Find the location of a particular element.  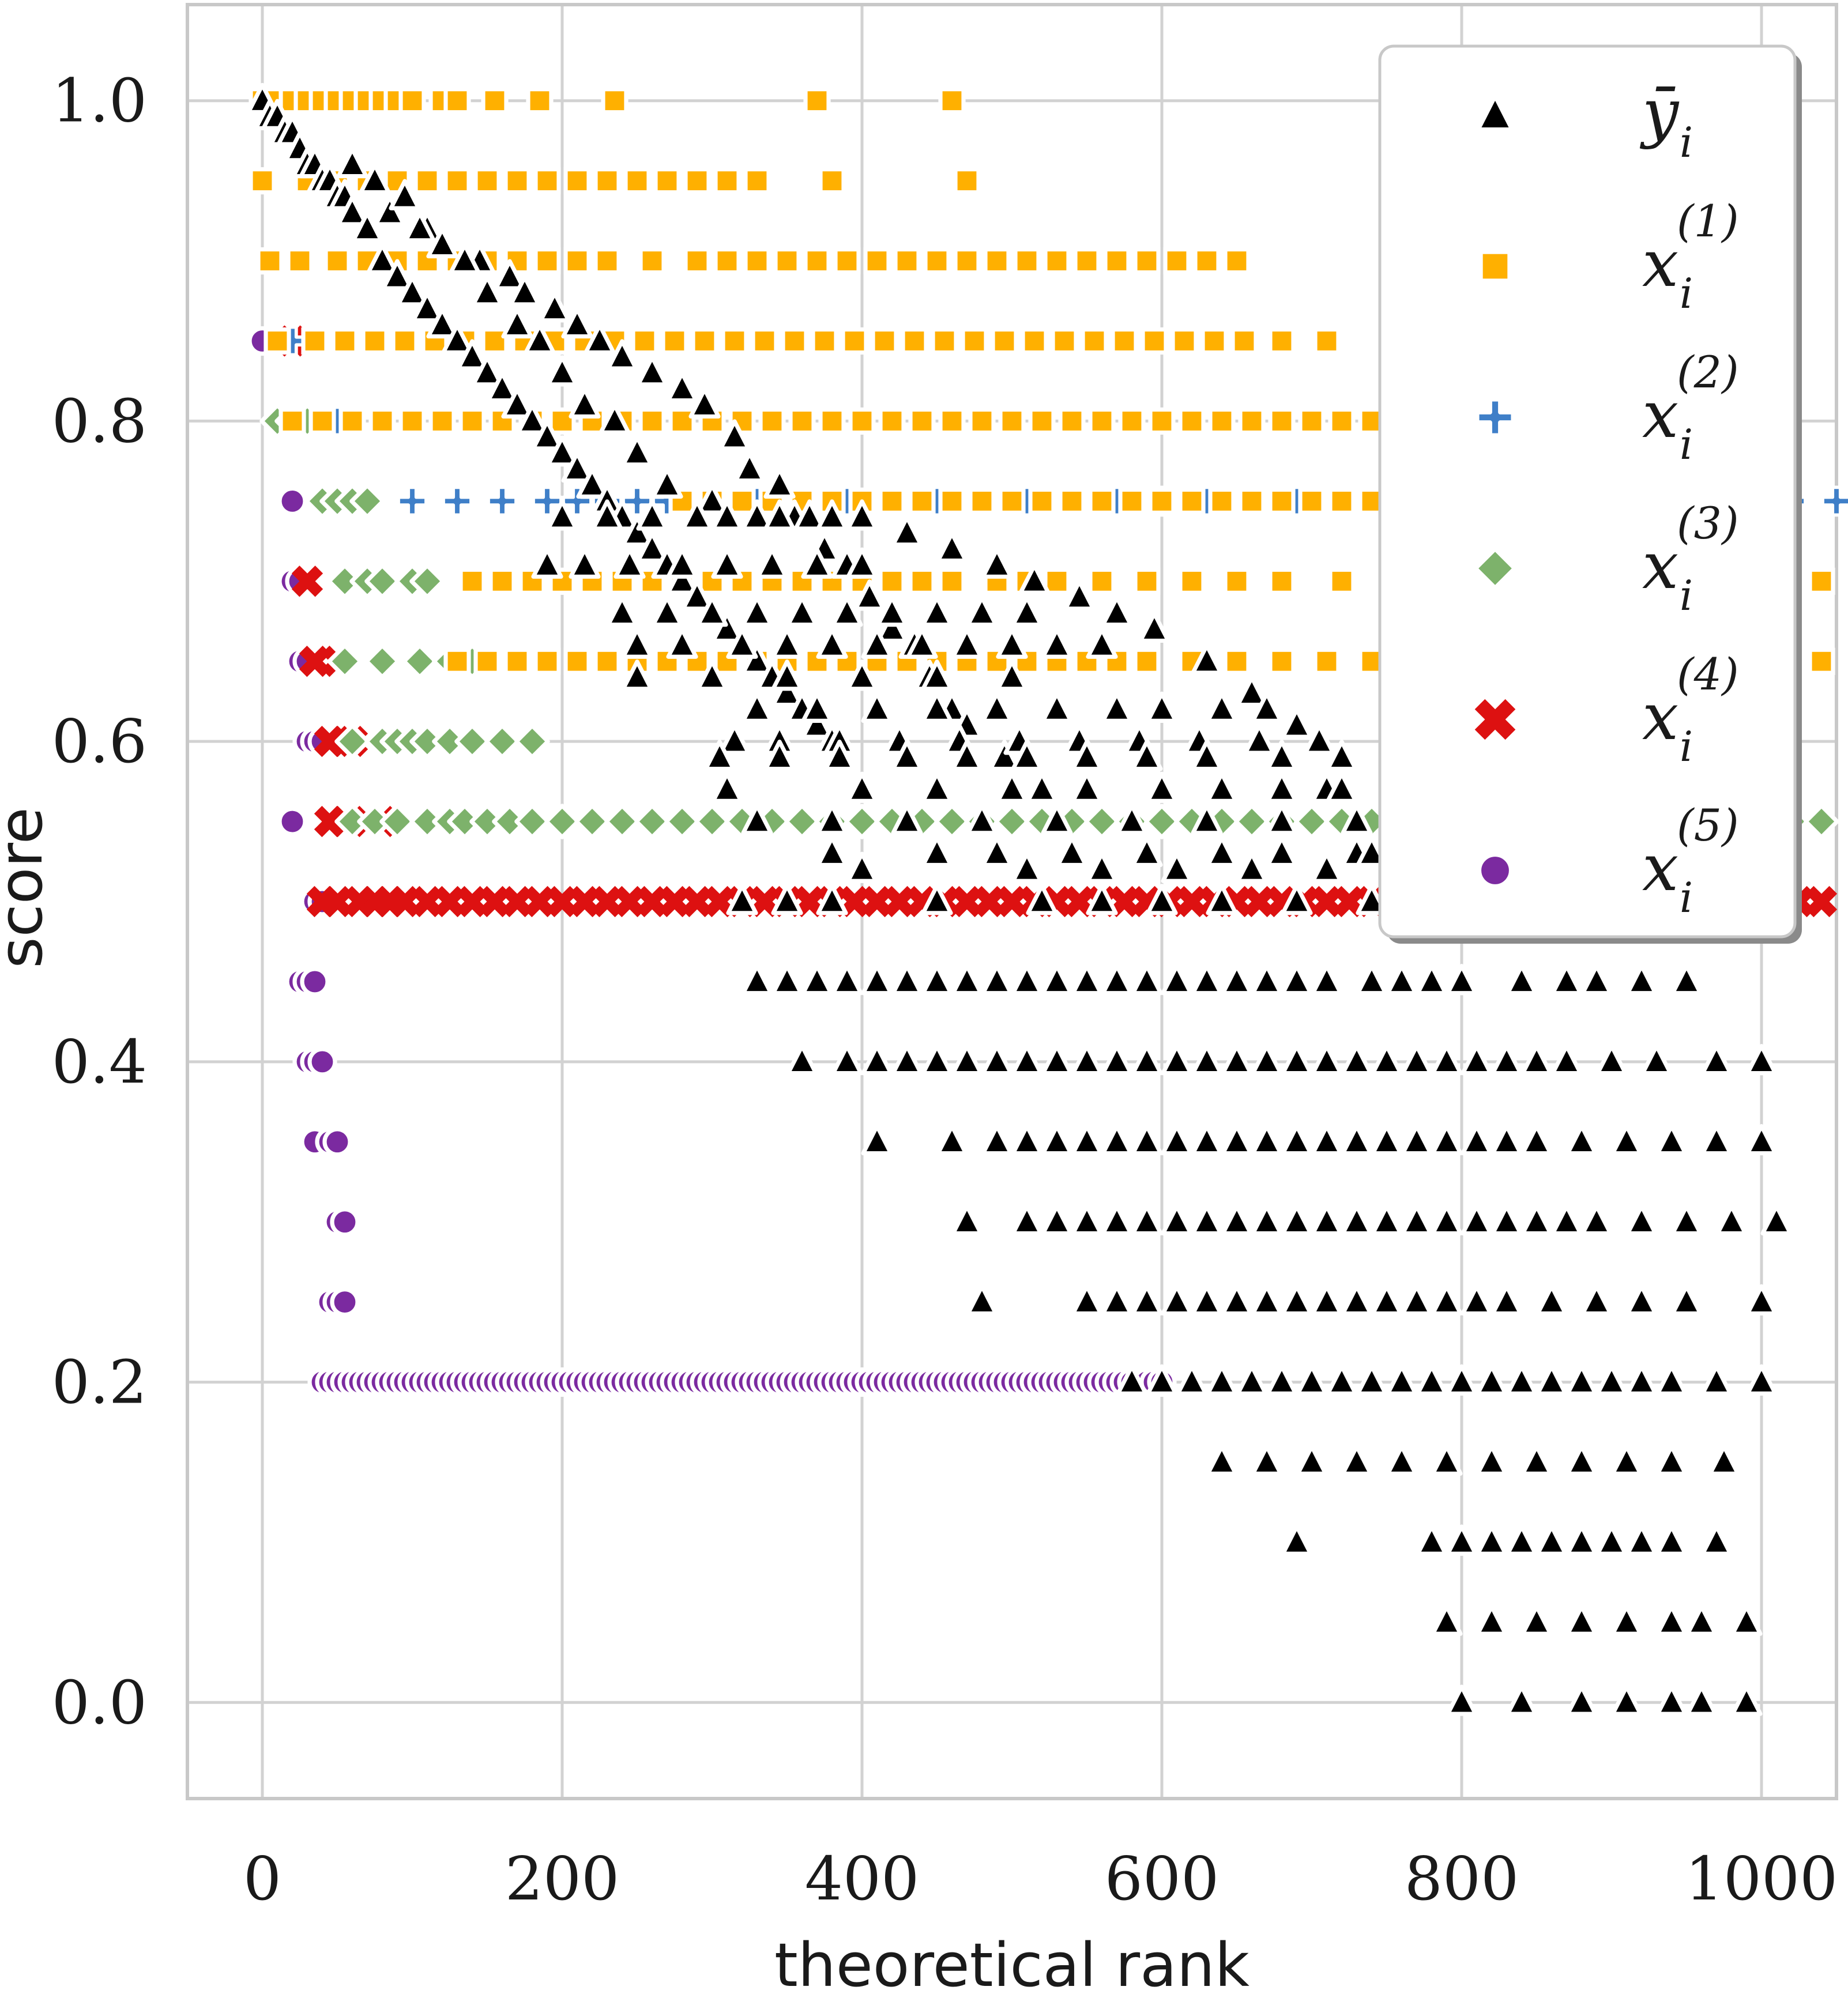

legend-entry-x4: x i (4) is located at coordinates (1606, 710).